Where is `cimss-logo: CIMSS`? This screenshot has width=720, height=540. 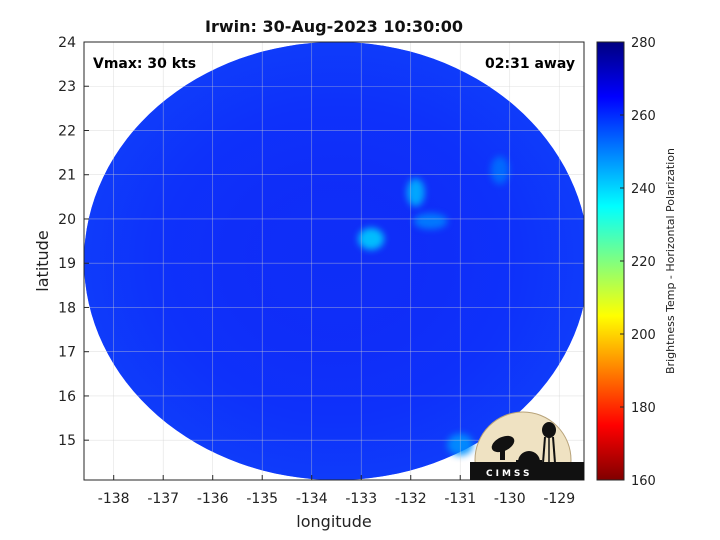 cimss-logo: CIMSS is located at coordinates (527, 445).